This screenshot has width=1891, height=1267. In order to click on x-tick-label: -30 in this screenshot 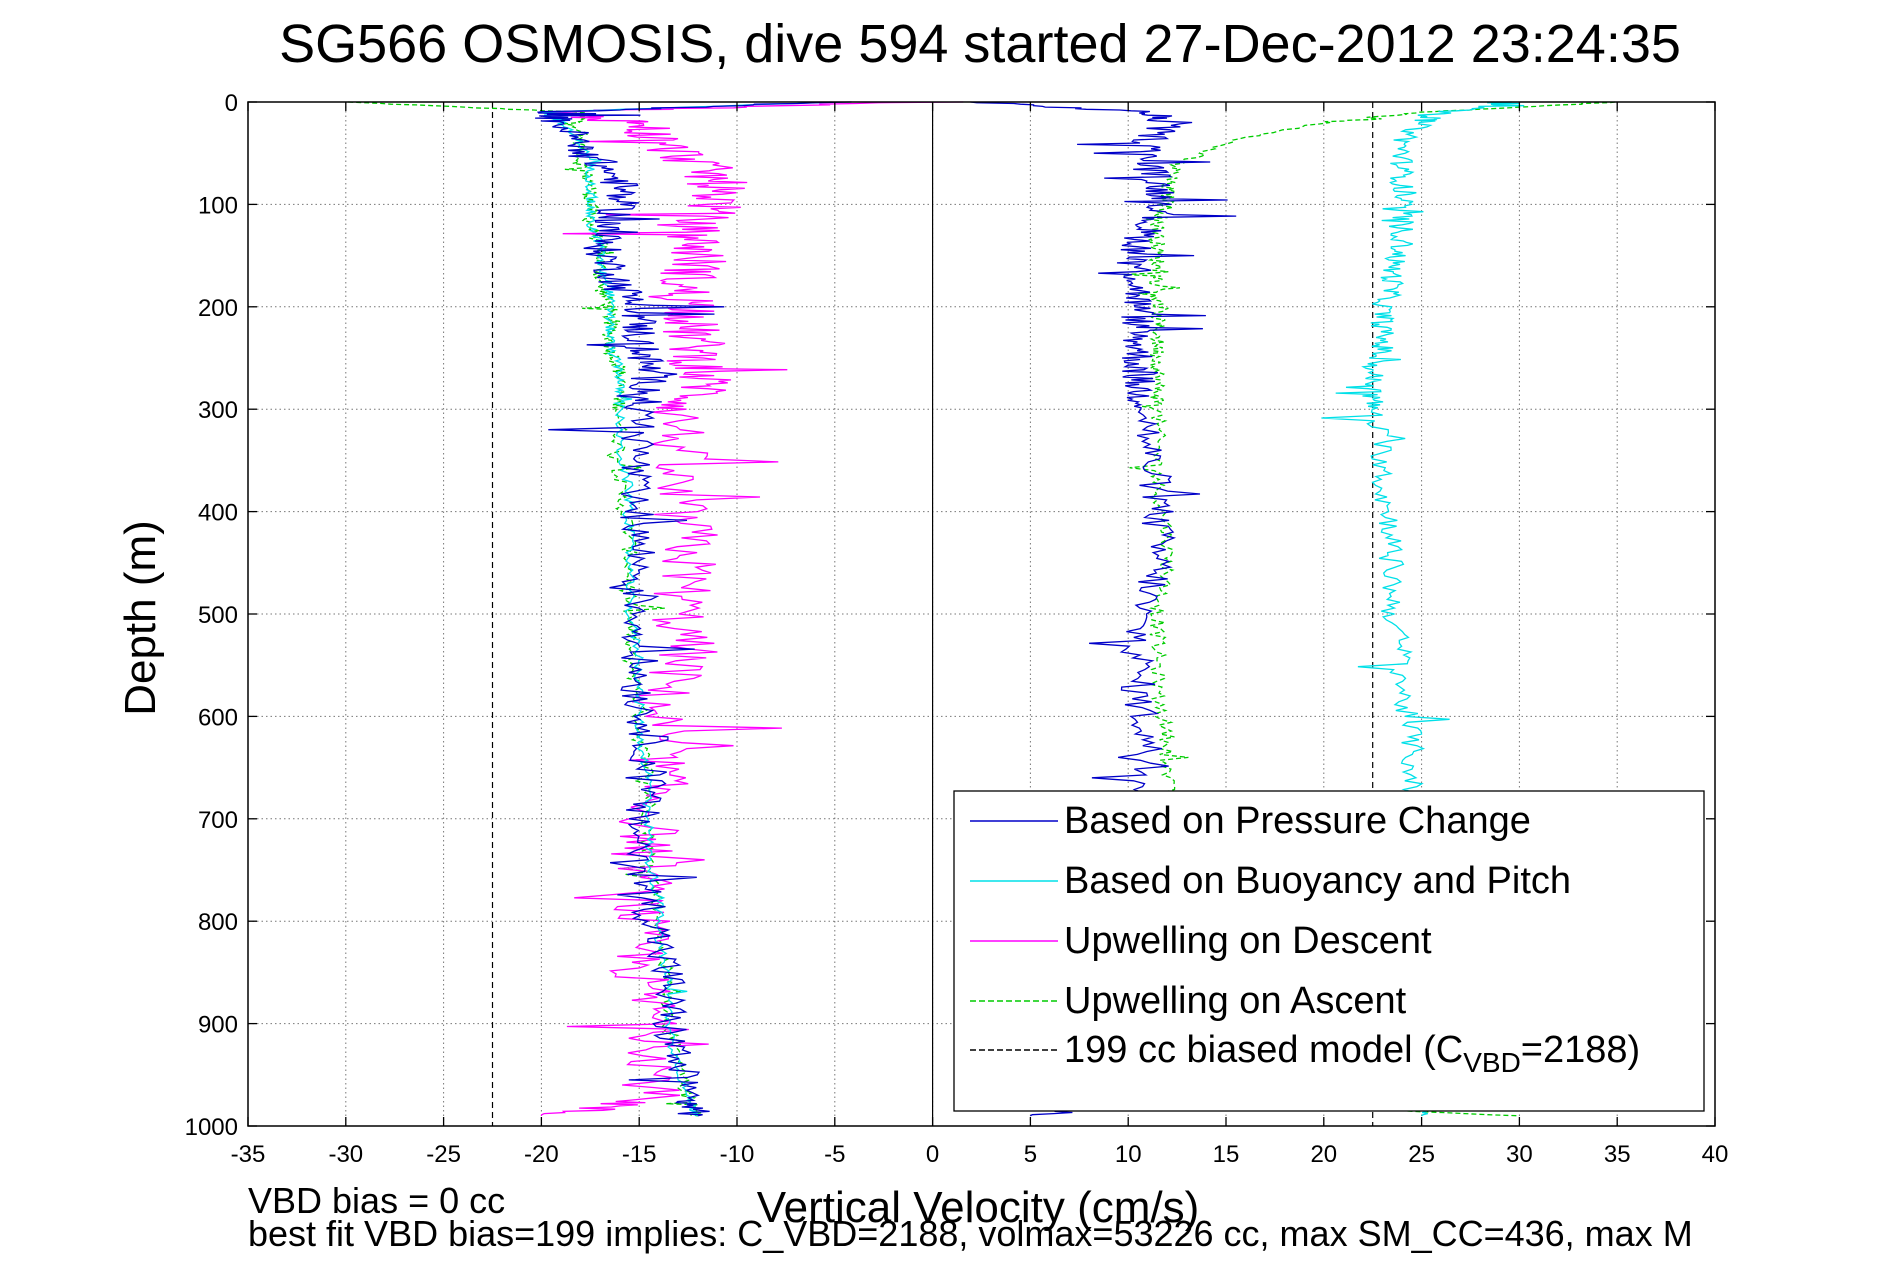, I will do `click(345, 1154)`.